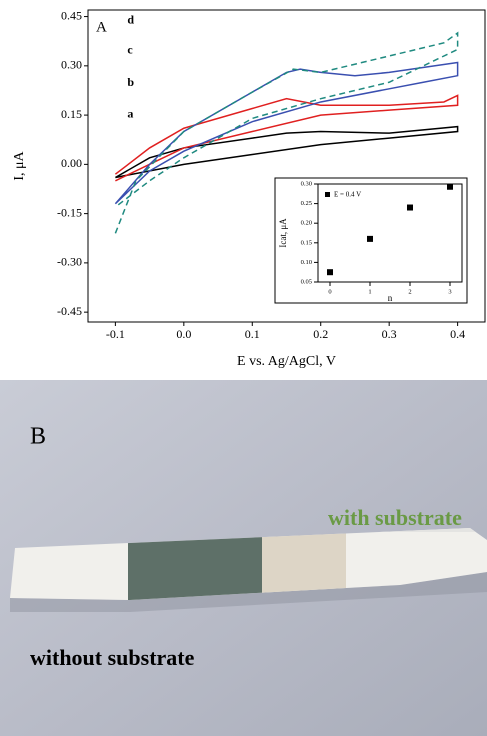  Describe the element at coordinates (286, 361) in the screenshot. I see `x-axis-label: E vs. Ag/AgCl, V` at that location.